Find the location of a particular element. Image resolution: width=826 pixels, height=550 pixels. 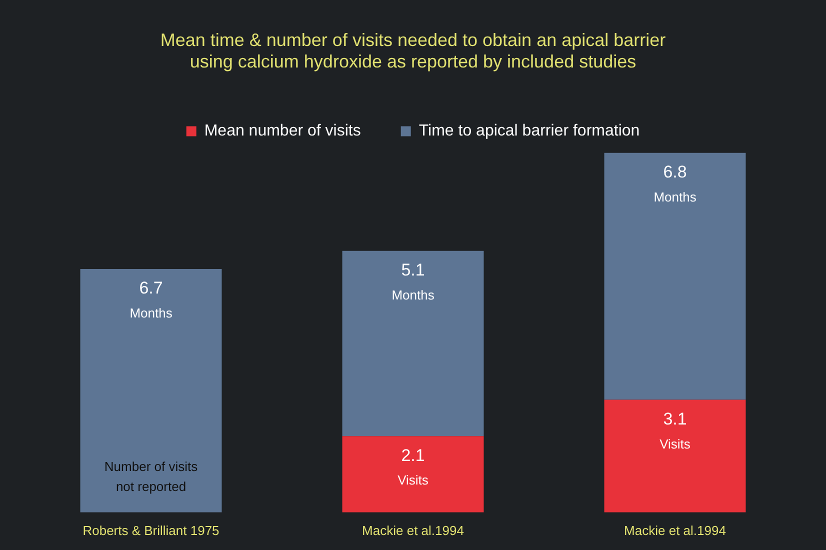

annotation: Number of visits not reported is located at coordinates (151, 476).